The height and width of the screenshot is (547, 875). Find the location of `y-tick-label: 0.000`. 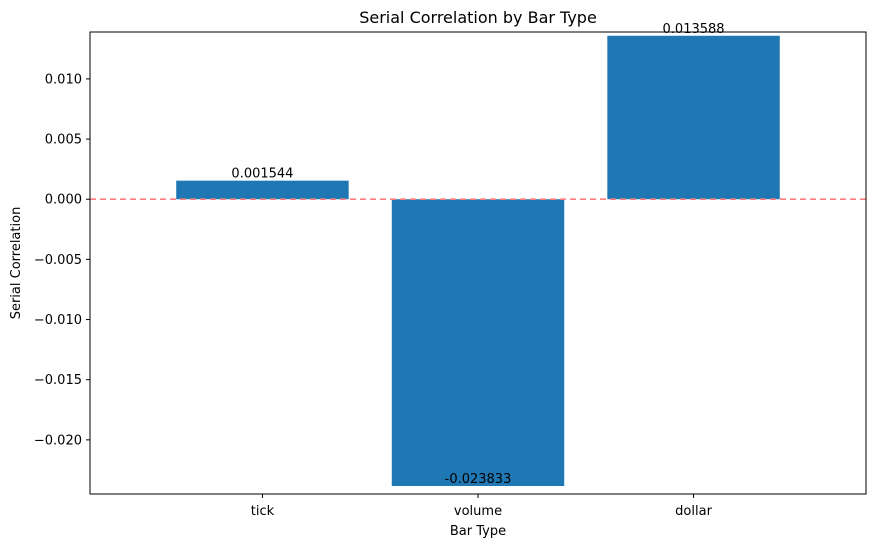

y-tick-label: 0.000 is located at coordinates (63, 200).